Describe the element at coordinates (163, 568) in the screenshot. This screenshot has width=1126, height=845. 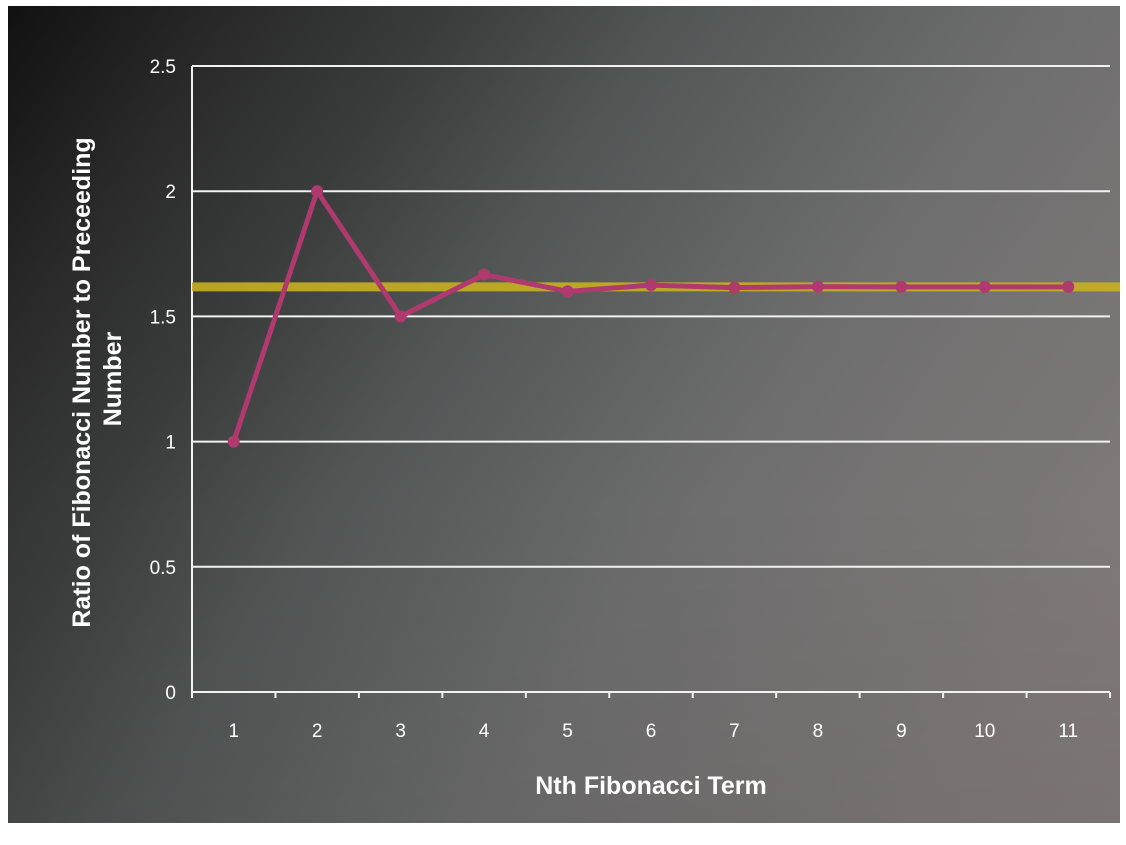
I see `y-tick-label: 0.5` at that location.